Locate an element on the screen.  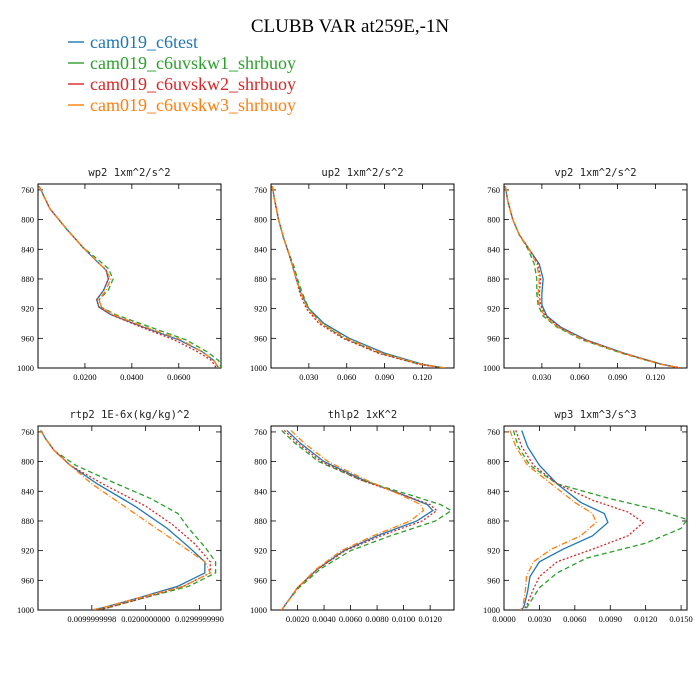
x-tick-label: 0.0200000000 is located at coordinates (145, 619).